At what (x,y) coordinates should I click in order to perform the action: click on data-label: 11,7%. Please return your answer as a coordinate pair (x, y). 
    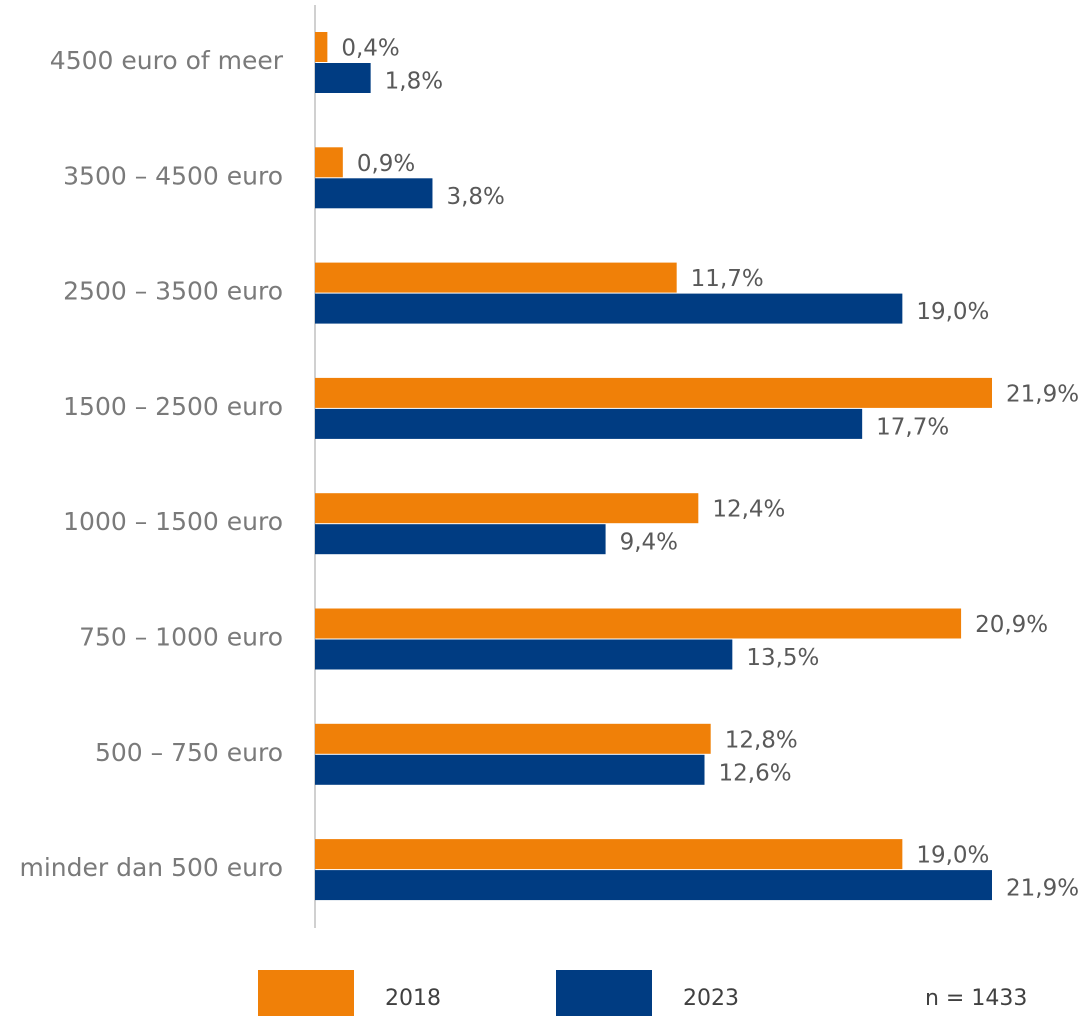
    Looking at the image, I should click on (727, 279).